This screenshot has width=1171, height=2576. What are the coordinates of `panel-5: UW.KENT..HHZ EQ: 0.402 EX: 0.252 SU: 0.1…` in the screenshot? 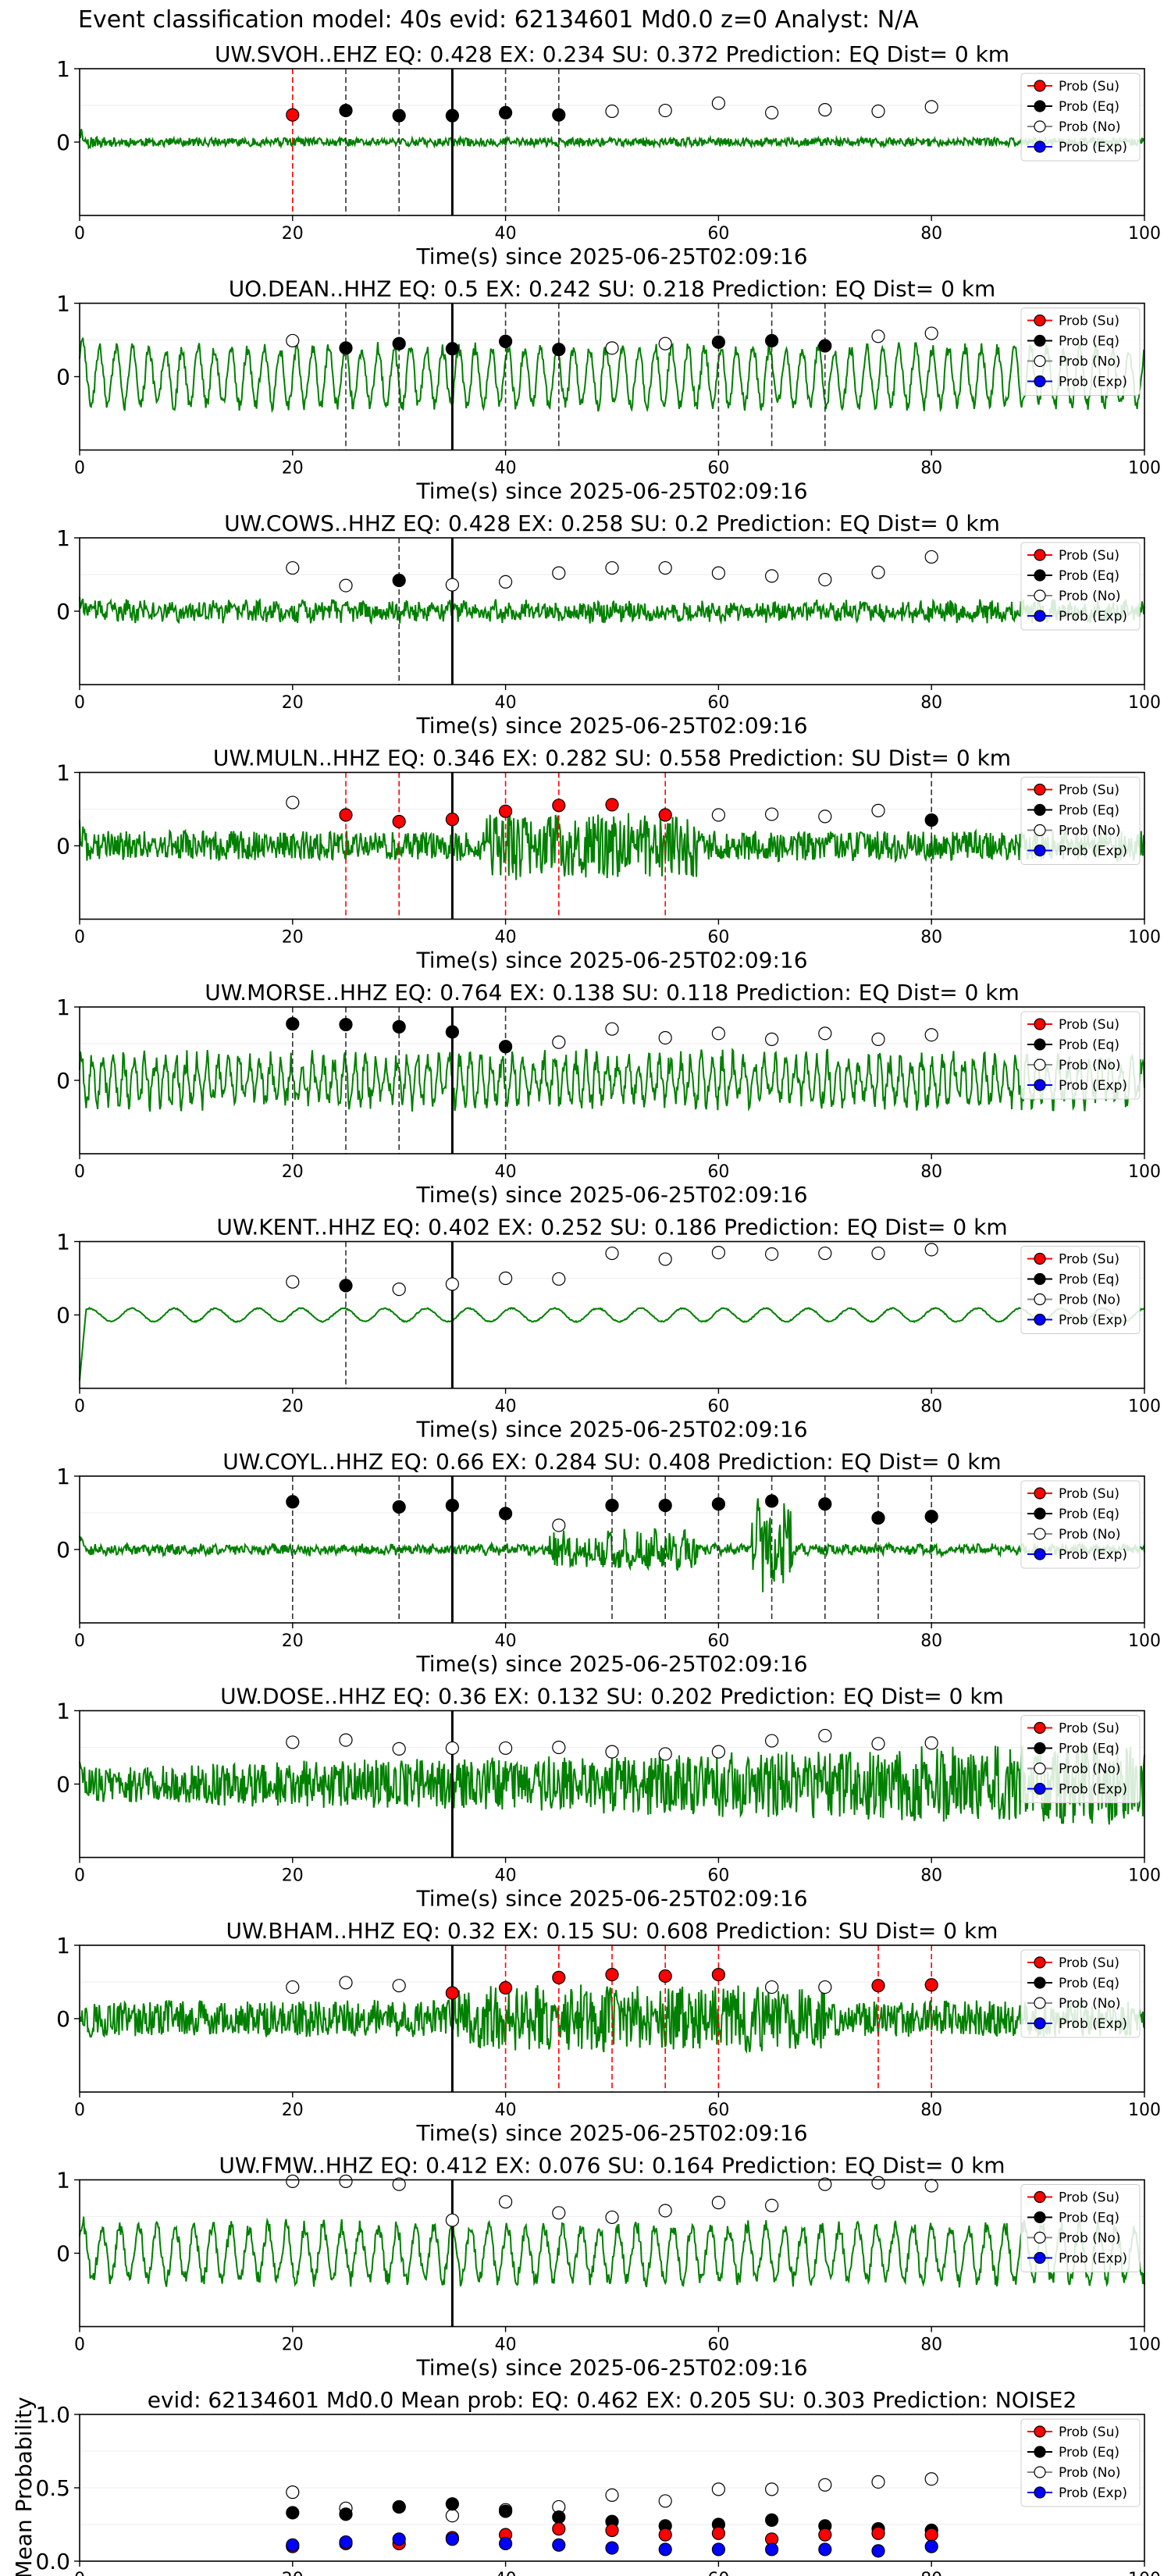 It's located at (608, 1329).